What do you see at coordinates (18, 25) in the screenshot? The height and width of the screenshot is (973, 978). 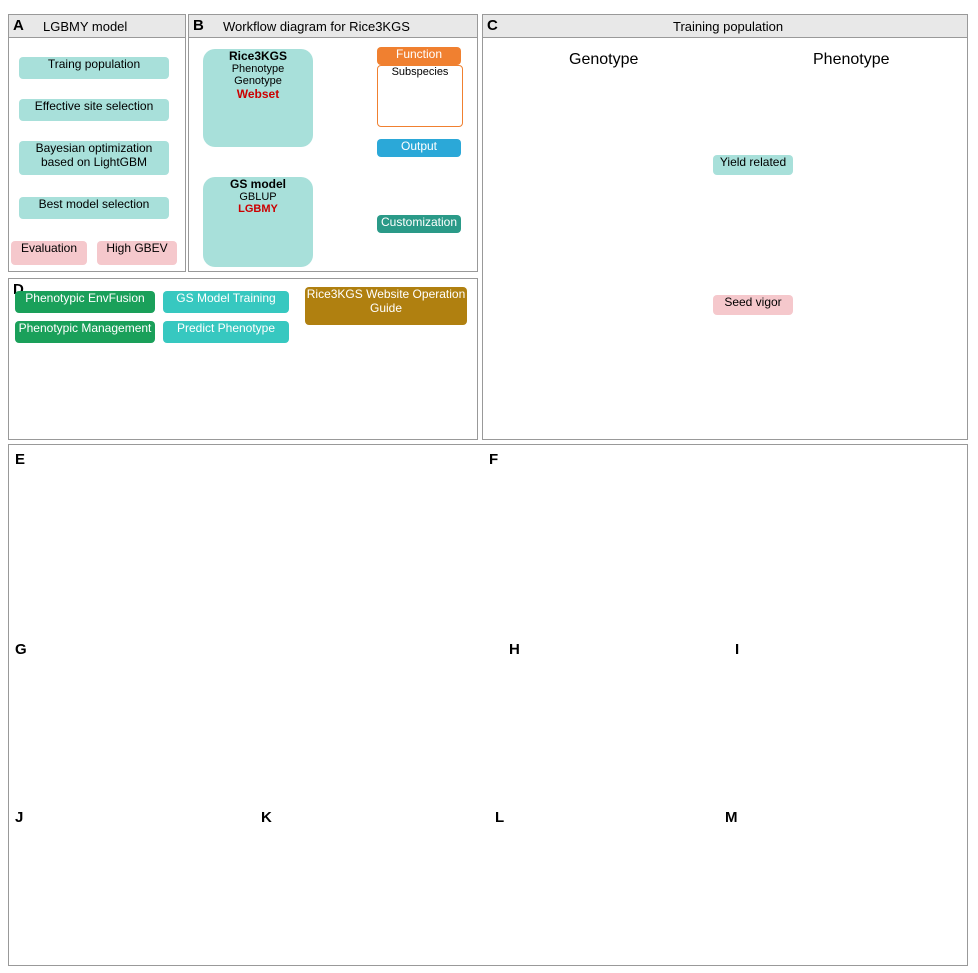 I see `panel-letter: A` at bounding box center [18, 25].